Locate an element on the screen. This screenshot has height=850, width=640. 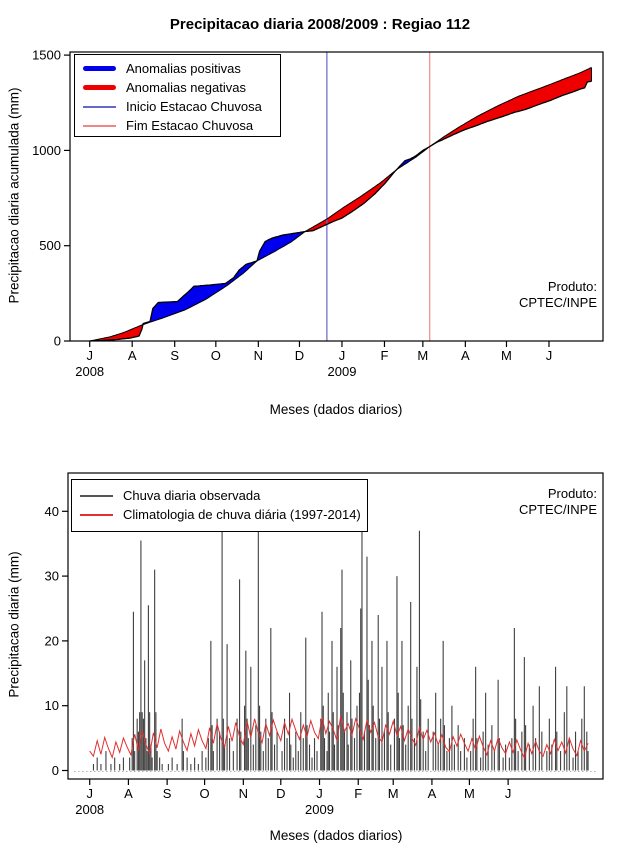
positive-anomaly-swatch is located at coordinates (99, 68).